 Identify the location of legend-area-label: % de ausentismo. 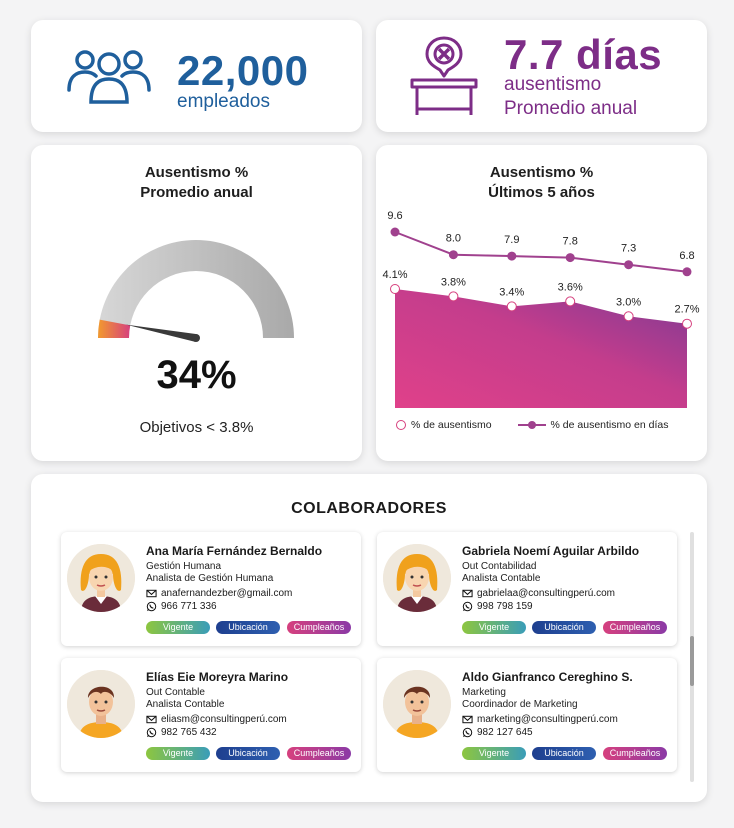
(451, 425).